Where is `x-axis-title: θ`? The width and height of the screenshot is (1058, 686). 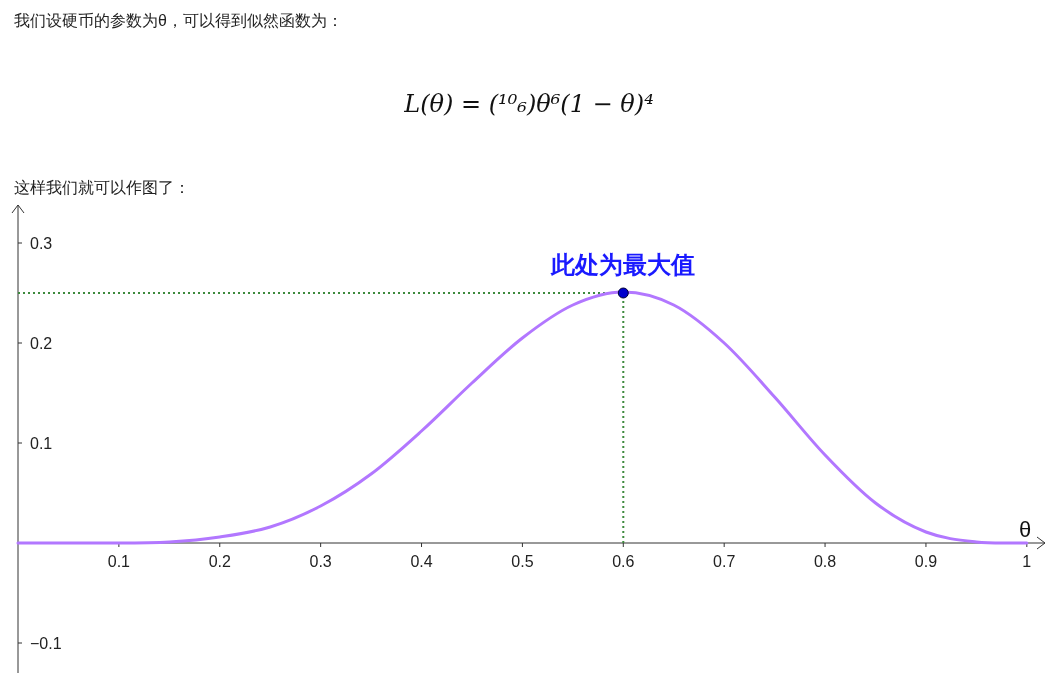
x-axis-title: θ is located at coordinates (1025, 529).